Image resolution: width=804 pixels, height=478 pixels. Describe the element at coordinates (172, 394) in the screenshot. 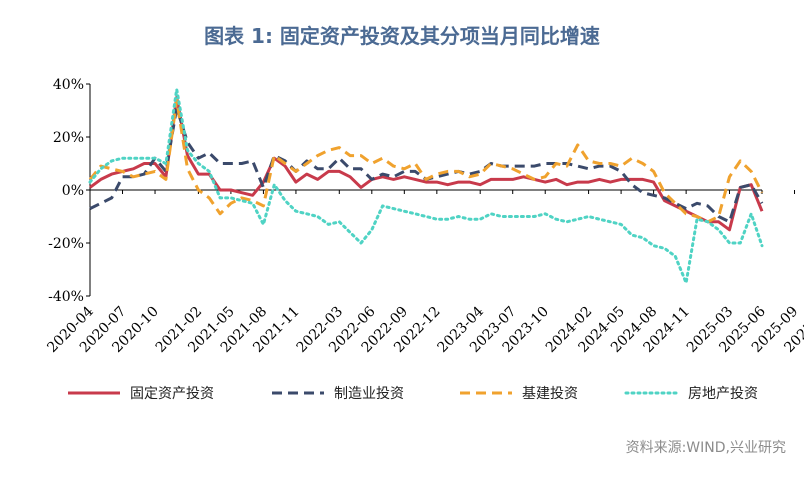

I see `legend-label-1: 固定资产投资` at that location.